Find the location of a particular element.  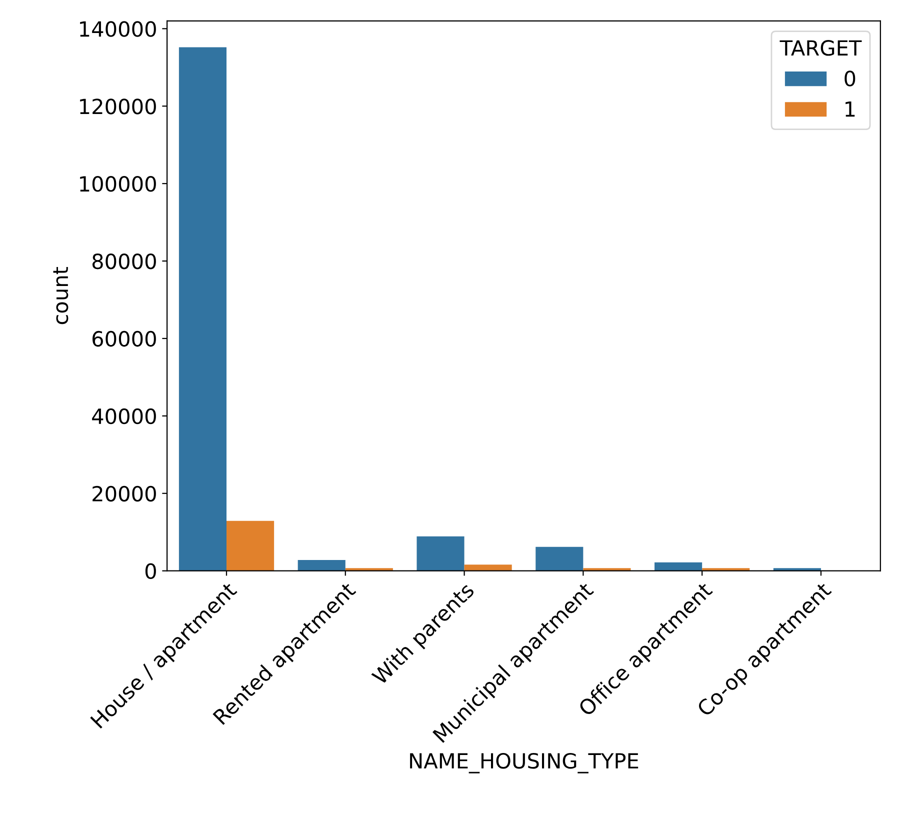

x-axis-title: NAME_HOUSING_TYPE is located at coordinates (524, 763).